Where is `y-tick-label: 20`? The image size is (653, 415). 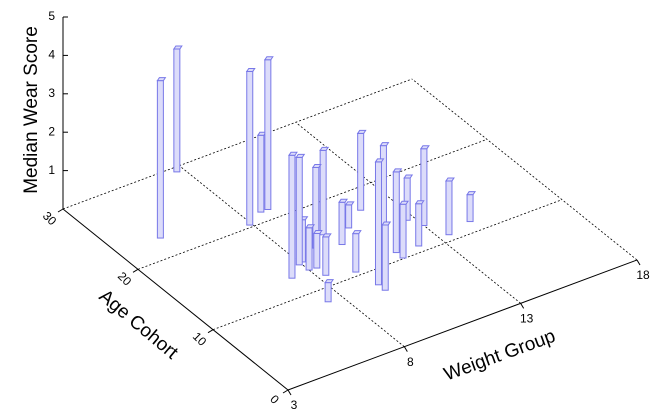
y-tick-label: 20 is located at coordinates (125, 279).